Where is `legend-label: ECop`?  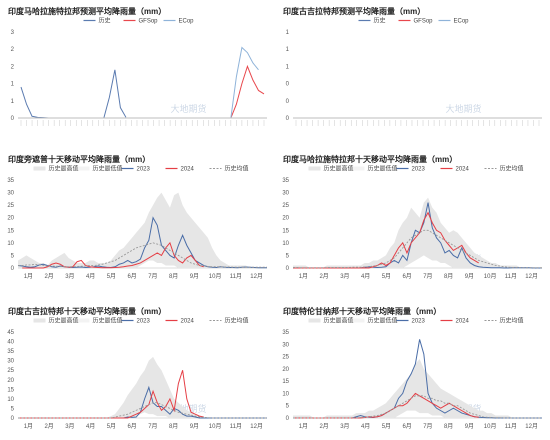 legend-label: ECop is located at coordinates (187, 22).